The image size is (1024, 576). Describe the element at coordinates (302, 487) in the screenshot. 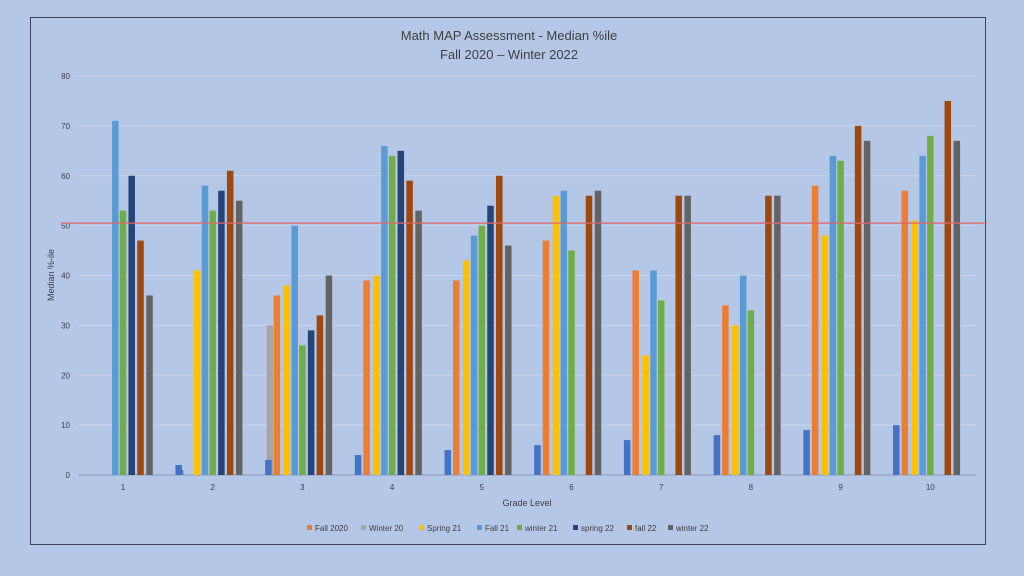

I see `x-tick-label: 3` at that location.